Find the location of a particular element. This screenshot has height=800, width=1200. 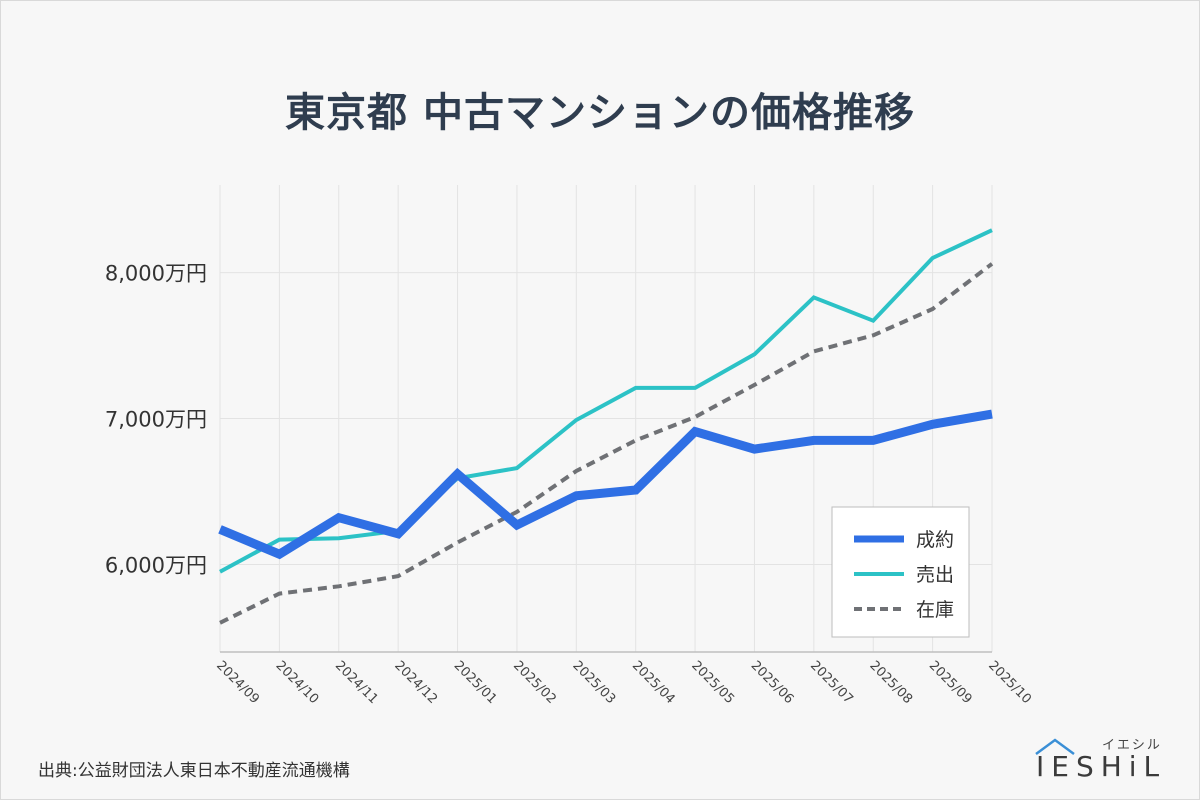

y-tick-label: 7,000万円 is located at coordinates (156, 420).